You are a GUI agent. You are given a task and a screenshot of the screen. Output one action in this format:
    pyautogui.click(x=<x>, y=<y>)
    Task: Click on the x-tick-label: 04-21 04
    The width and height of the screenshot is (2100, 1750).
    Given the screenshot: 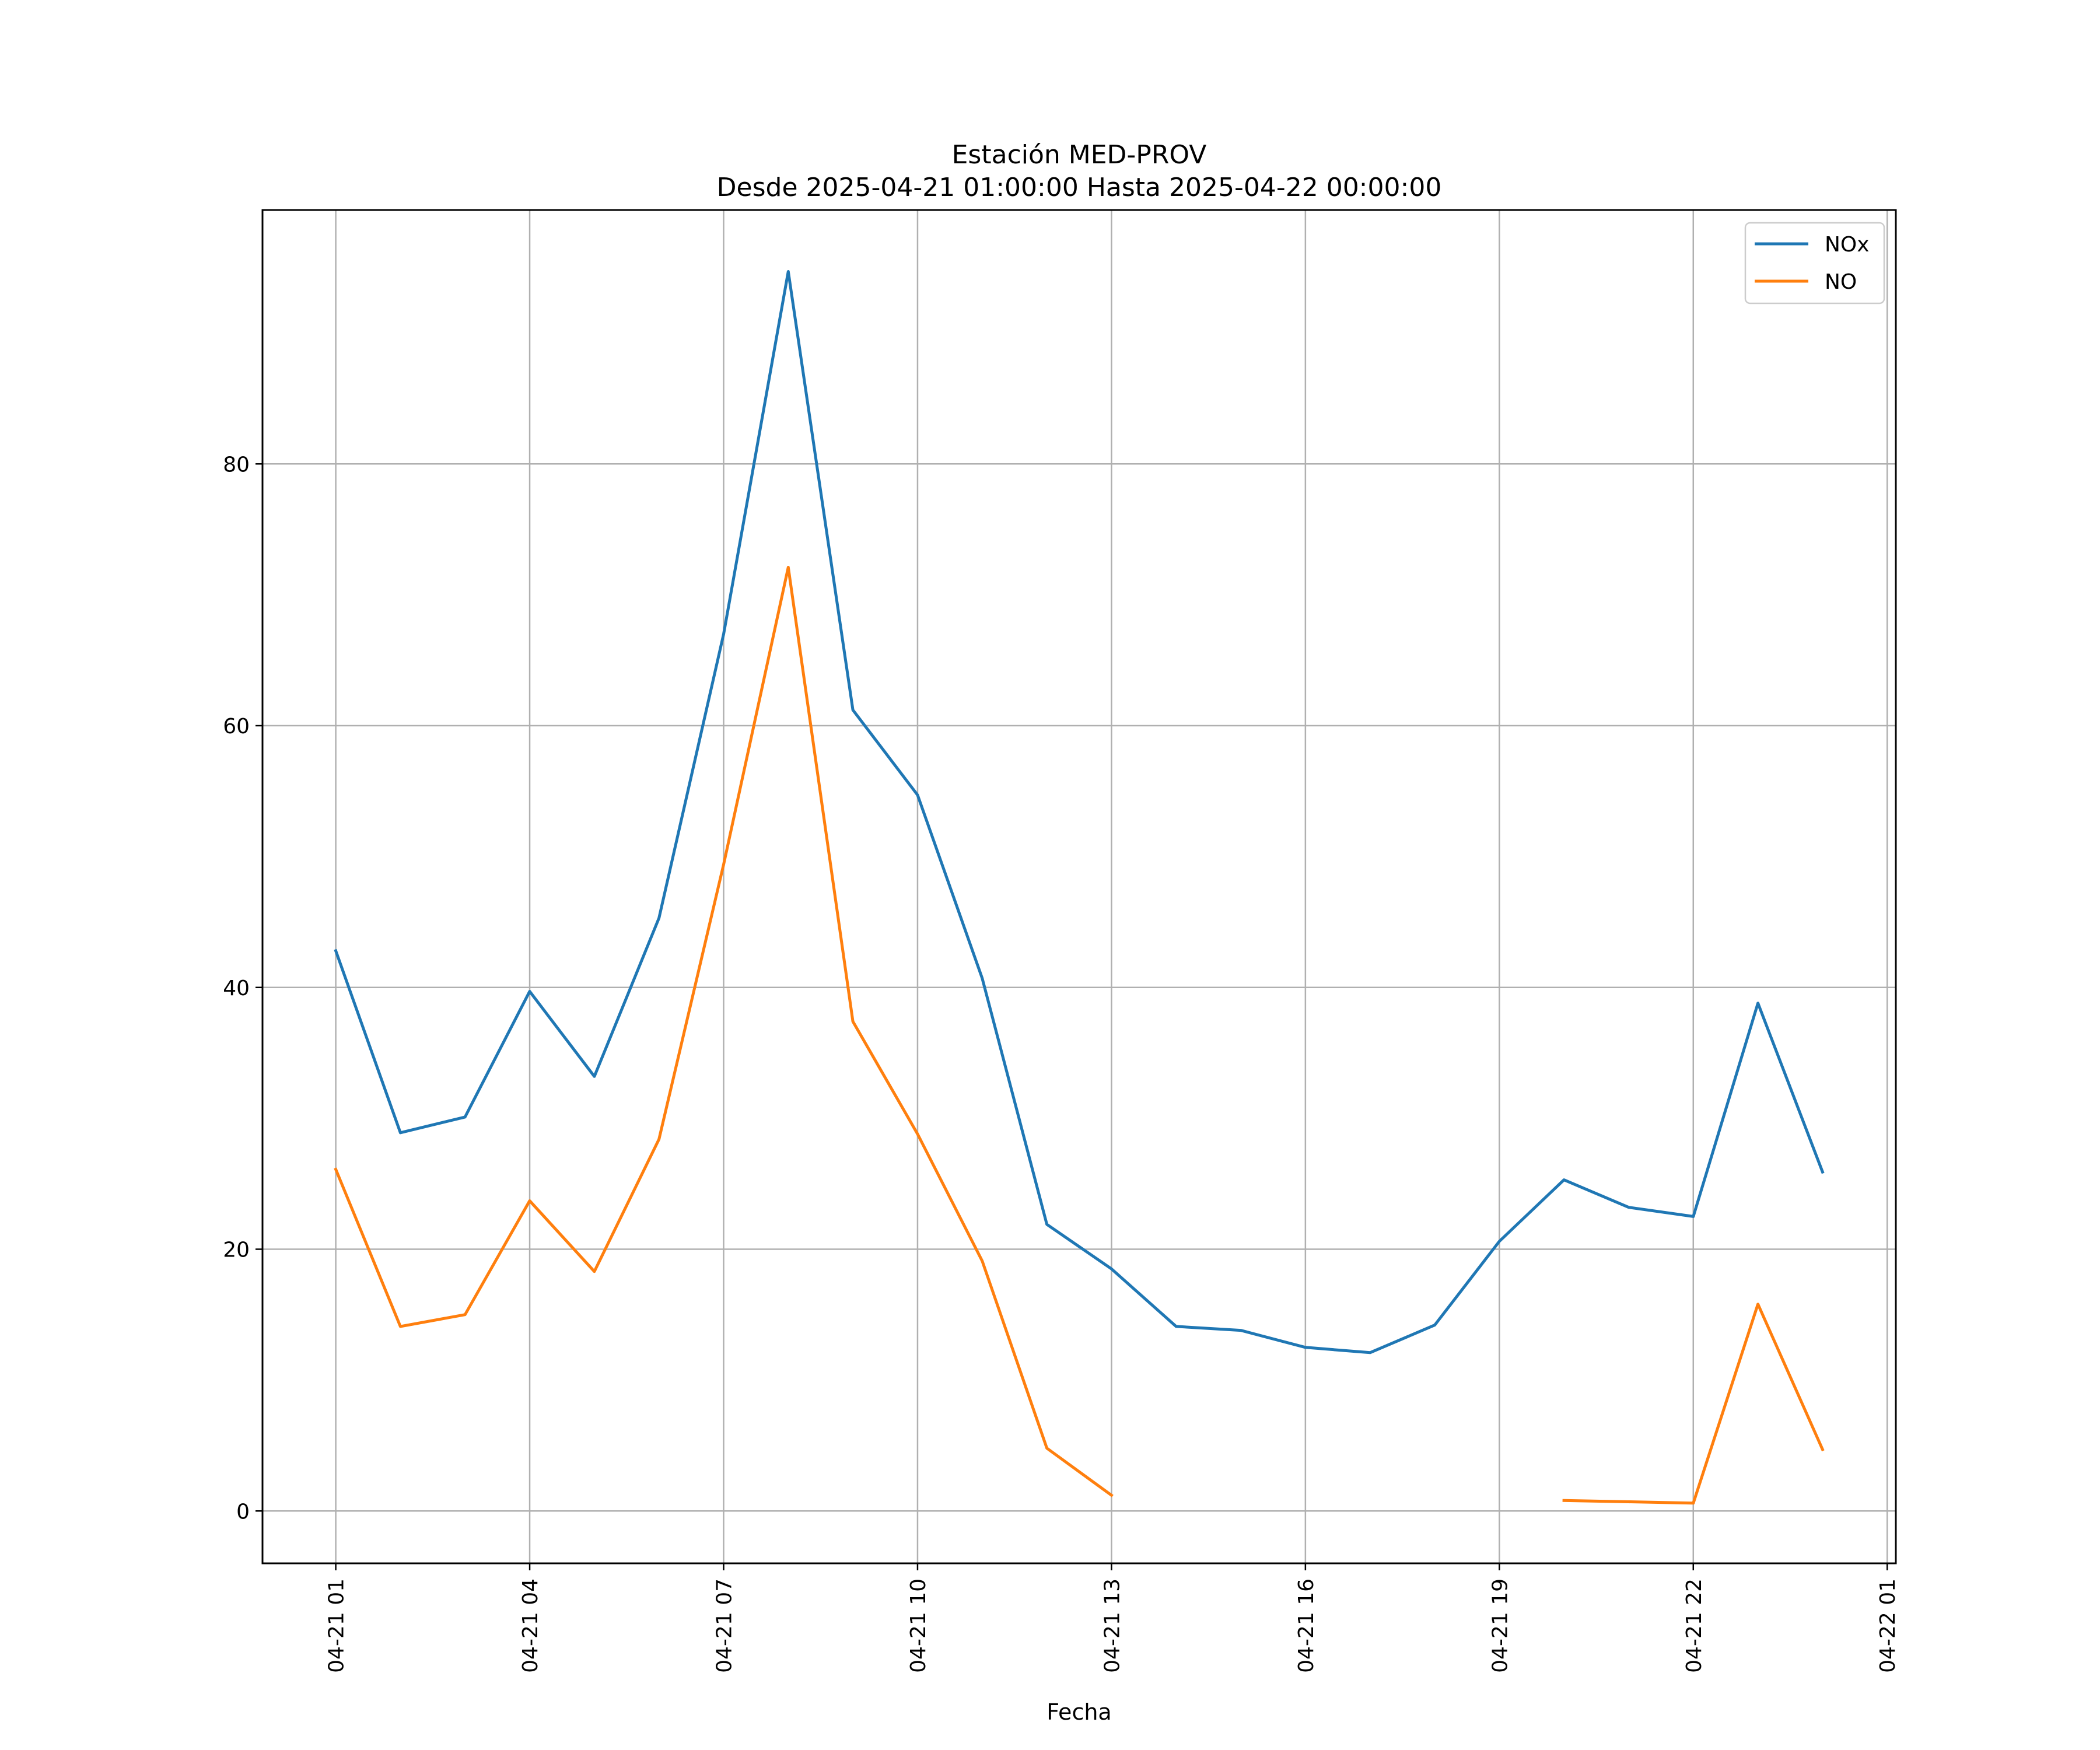 What is the action you would take?
    pyautogui.click(x=530, y=1625)
    